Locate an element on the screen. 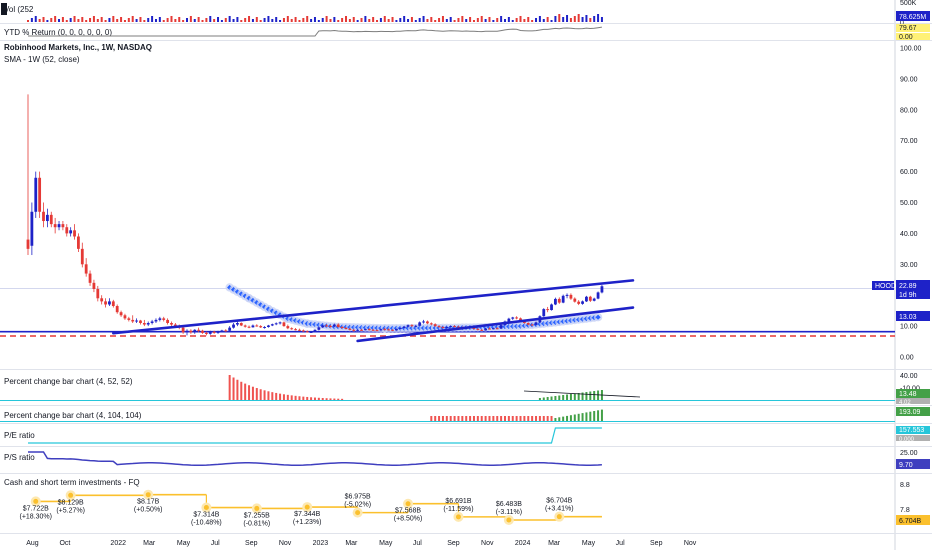 This screenshot has height=550, width=932. time-axis-label: Sep is located at coordinates (453, 543).